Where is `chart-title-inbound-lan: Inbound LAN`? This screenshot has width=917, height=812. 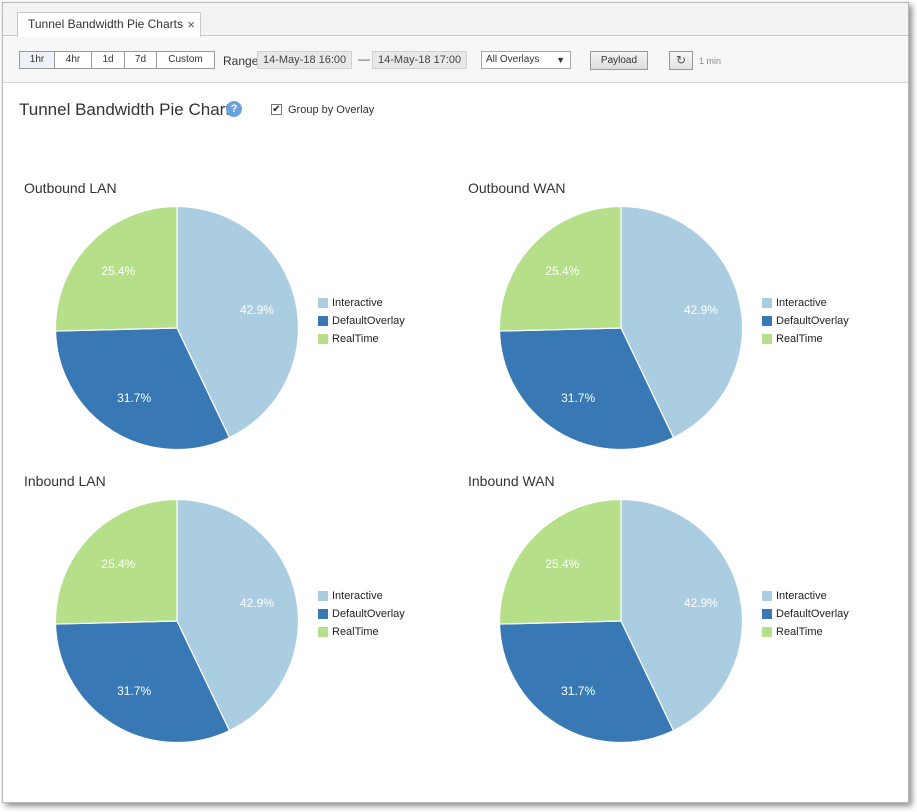
chart-title-inbound-lan: Inbound LAN is located at coordinates (65, 481).